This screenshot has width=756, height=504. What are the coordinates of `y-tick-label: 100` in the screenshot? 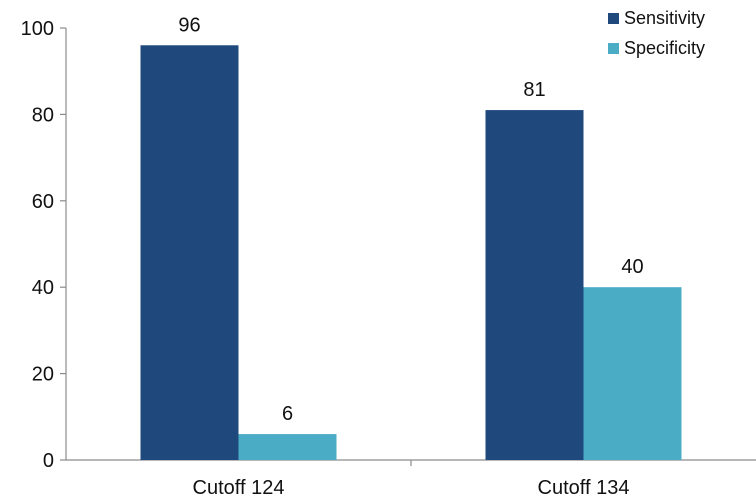 It's located at (37, 29).